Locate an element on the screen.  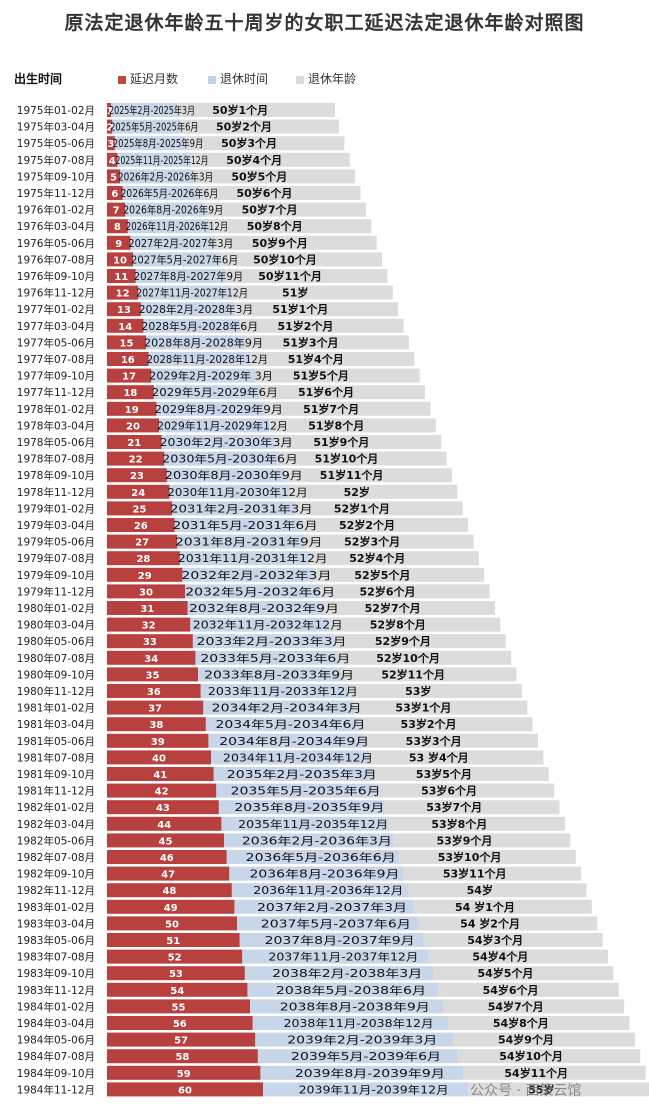
data-label-retire-age: 54岁3个月 is located at coordinates (495, 940).